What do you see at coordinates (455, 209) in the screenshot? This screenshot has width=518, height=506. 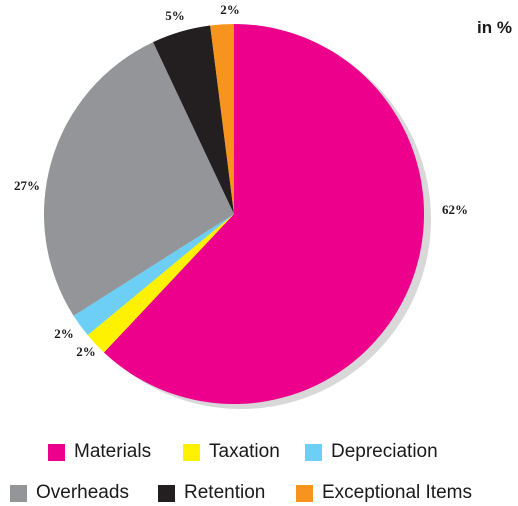 I see `slice-label-materials: 62%` at bounding box center [455, 209].